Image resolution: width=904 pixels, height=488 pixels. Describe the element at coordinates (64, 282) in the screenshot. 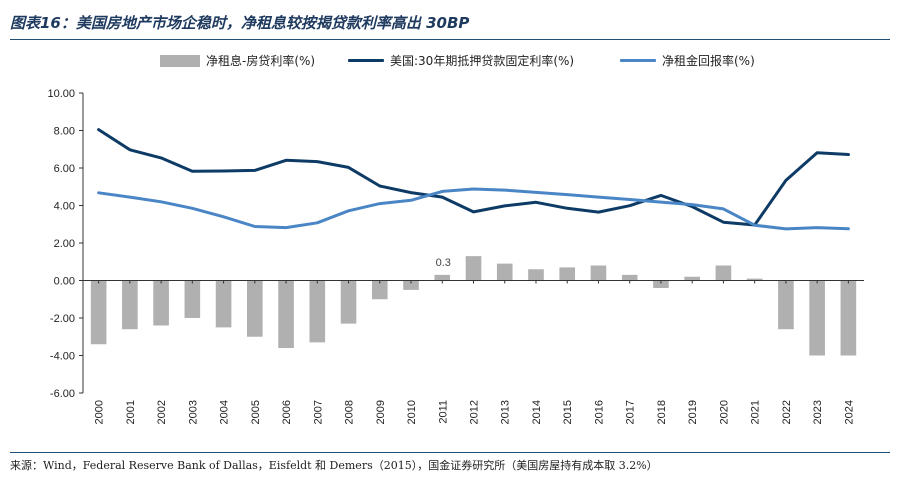

I see `y-tick-label: 0.00` at that location.